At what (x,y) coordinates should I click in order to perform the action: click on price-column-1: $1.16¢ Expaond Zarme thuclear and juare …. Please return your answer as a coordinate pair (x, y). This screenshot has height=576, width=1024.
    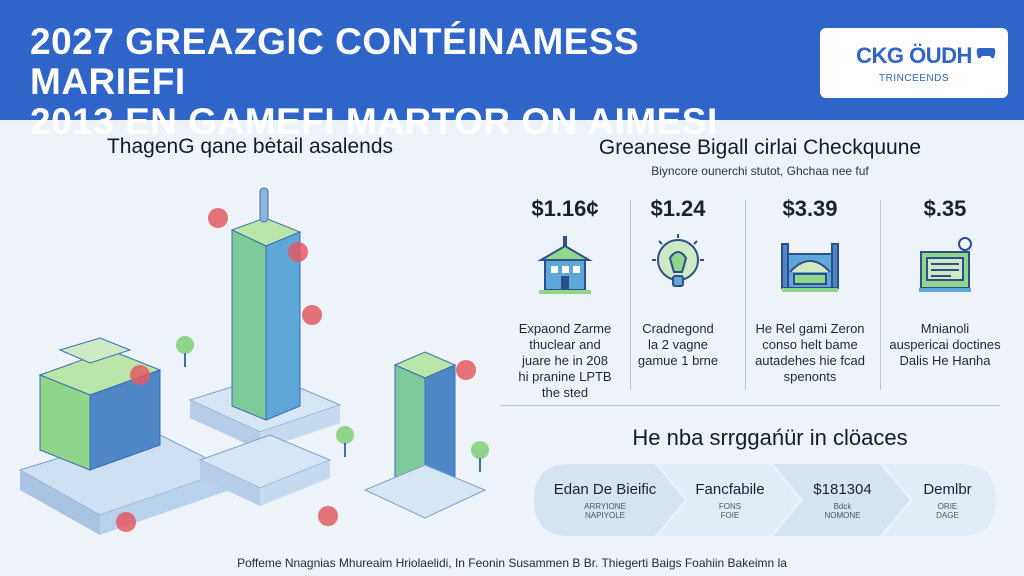
    Looking at the image, I should click on (565, 298).